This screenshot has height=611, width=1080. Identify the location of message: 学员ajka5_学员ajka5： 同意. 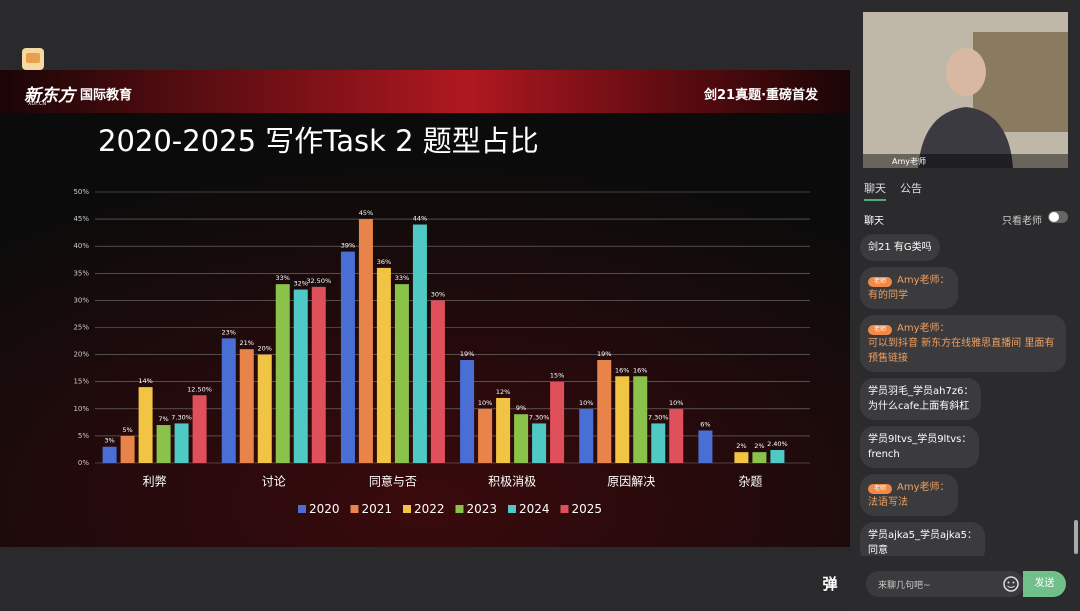
(923, 539).